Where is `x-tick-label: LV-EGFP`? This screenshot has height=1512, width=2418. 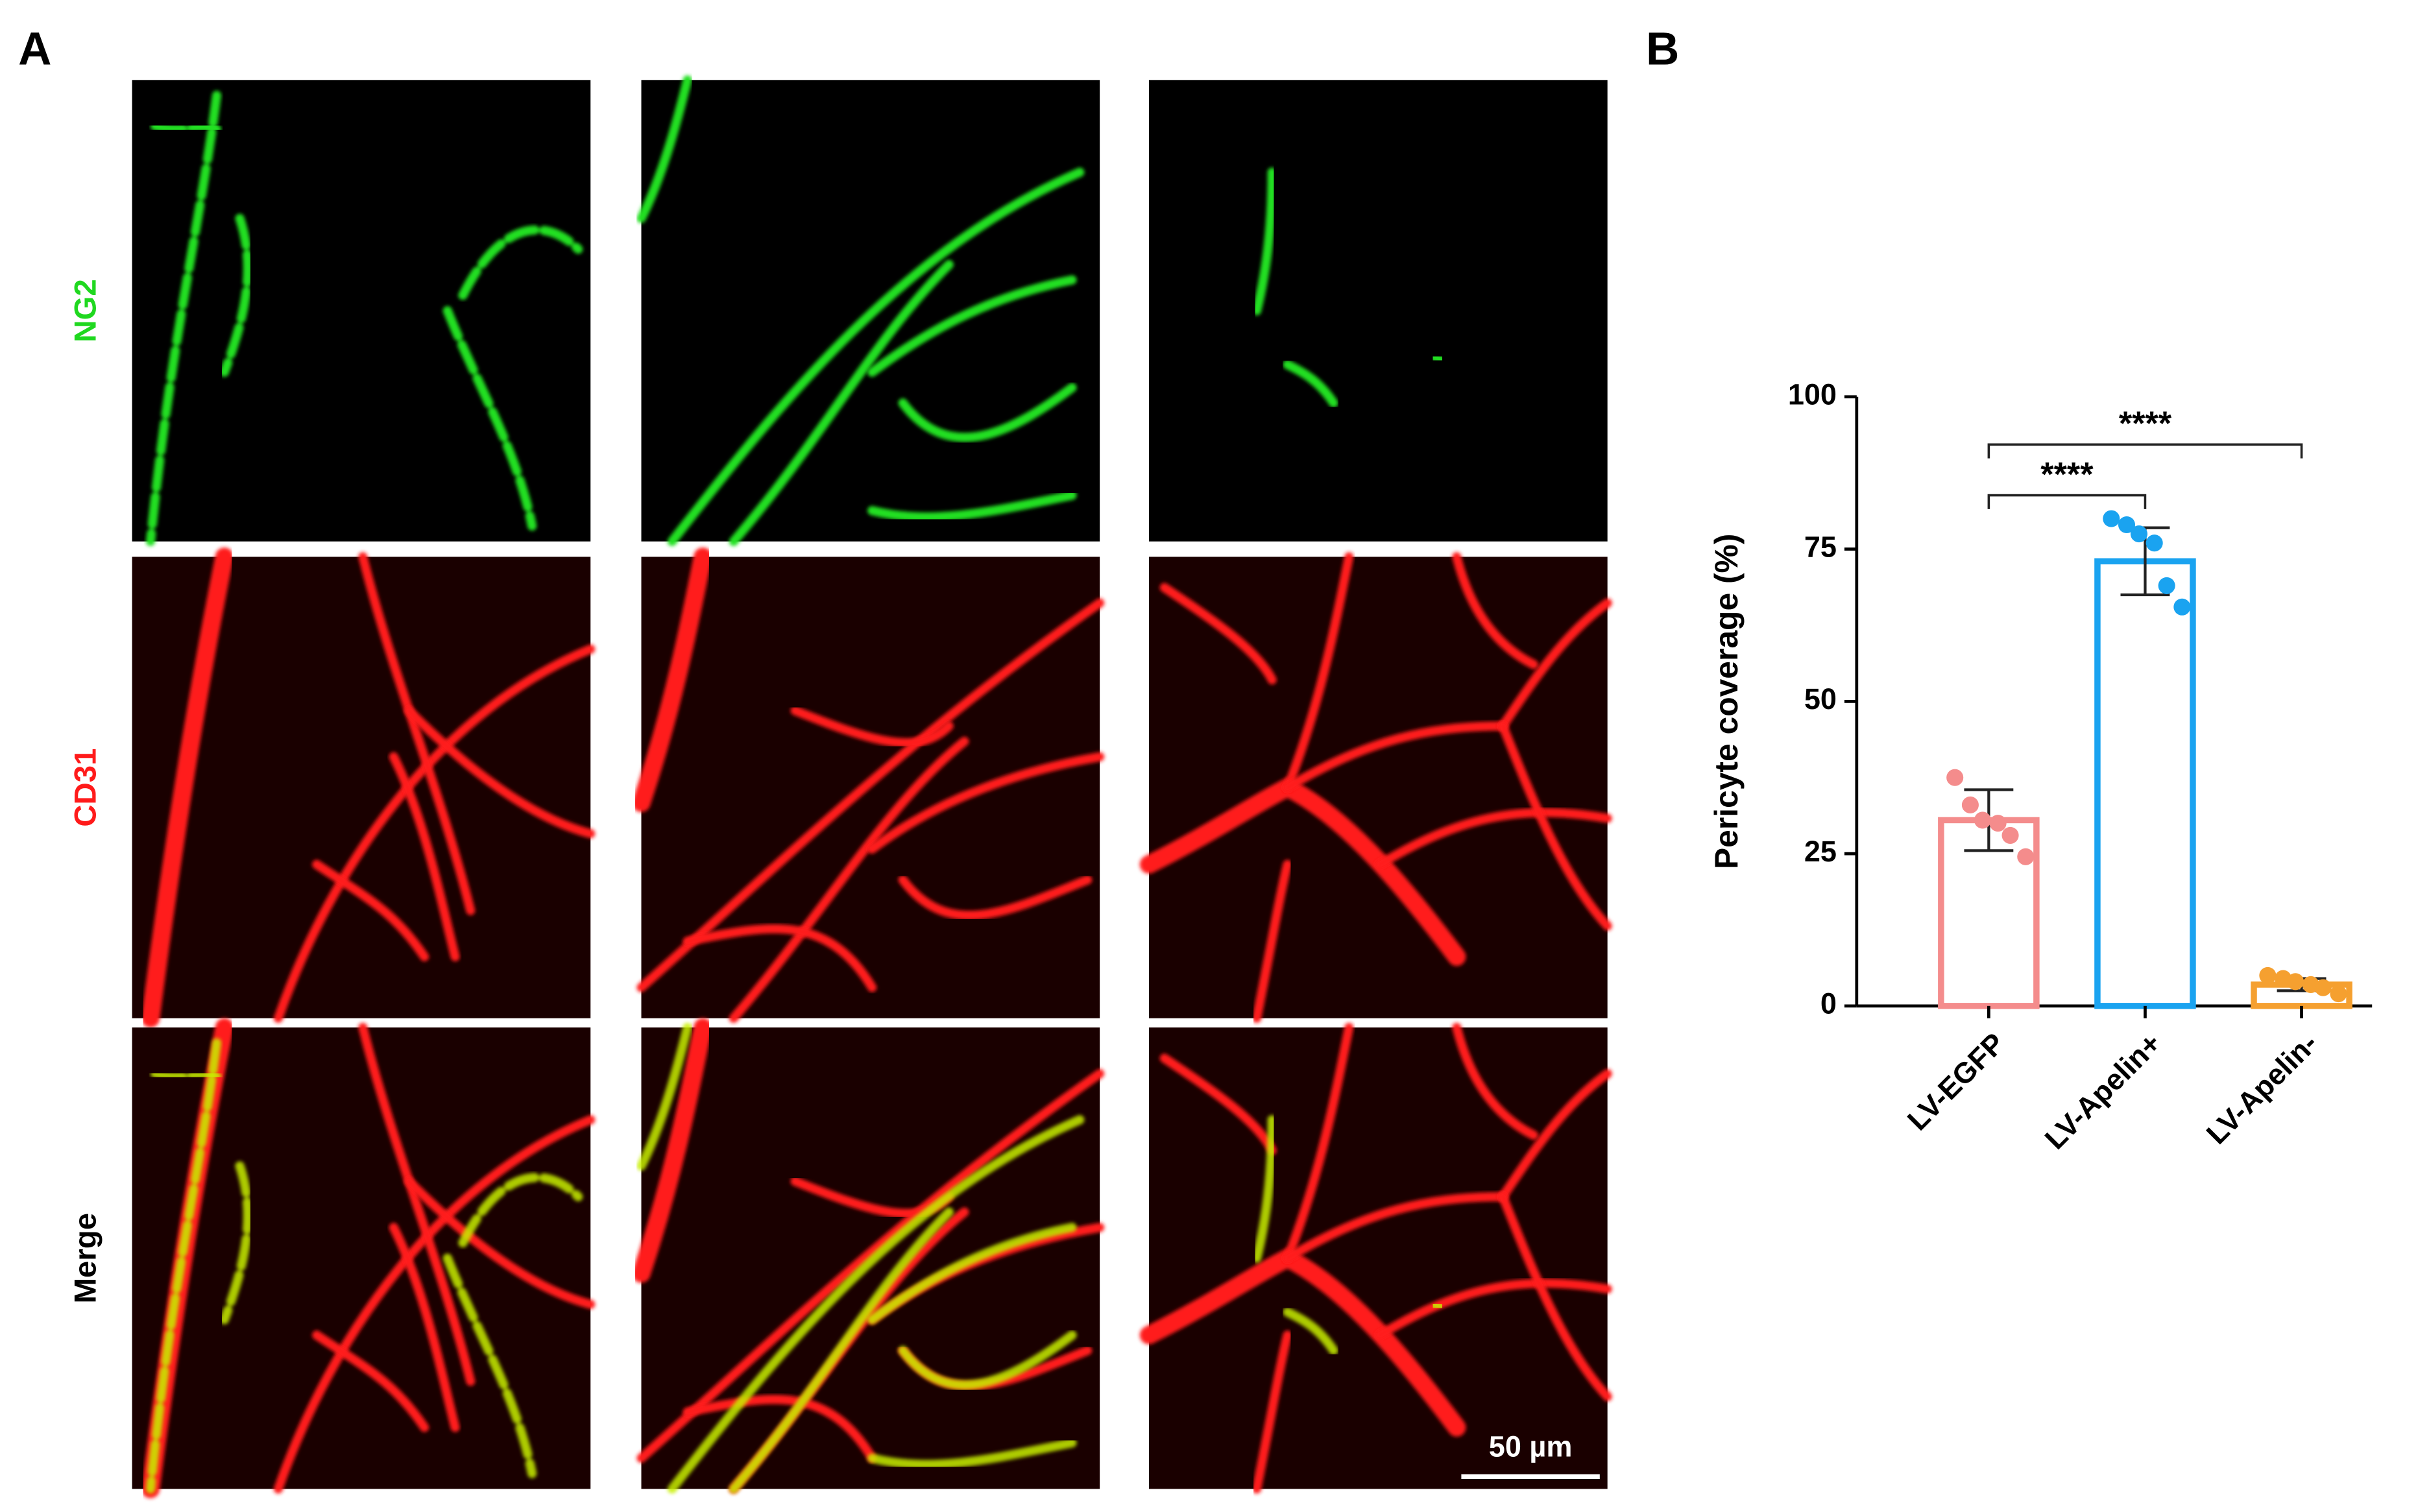 x-tick-label: LV-EGFP is located at coordinates (1956, 1081).